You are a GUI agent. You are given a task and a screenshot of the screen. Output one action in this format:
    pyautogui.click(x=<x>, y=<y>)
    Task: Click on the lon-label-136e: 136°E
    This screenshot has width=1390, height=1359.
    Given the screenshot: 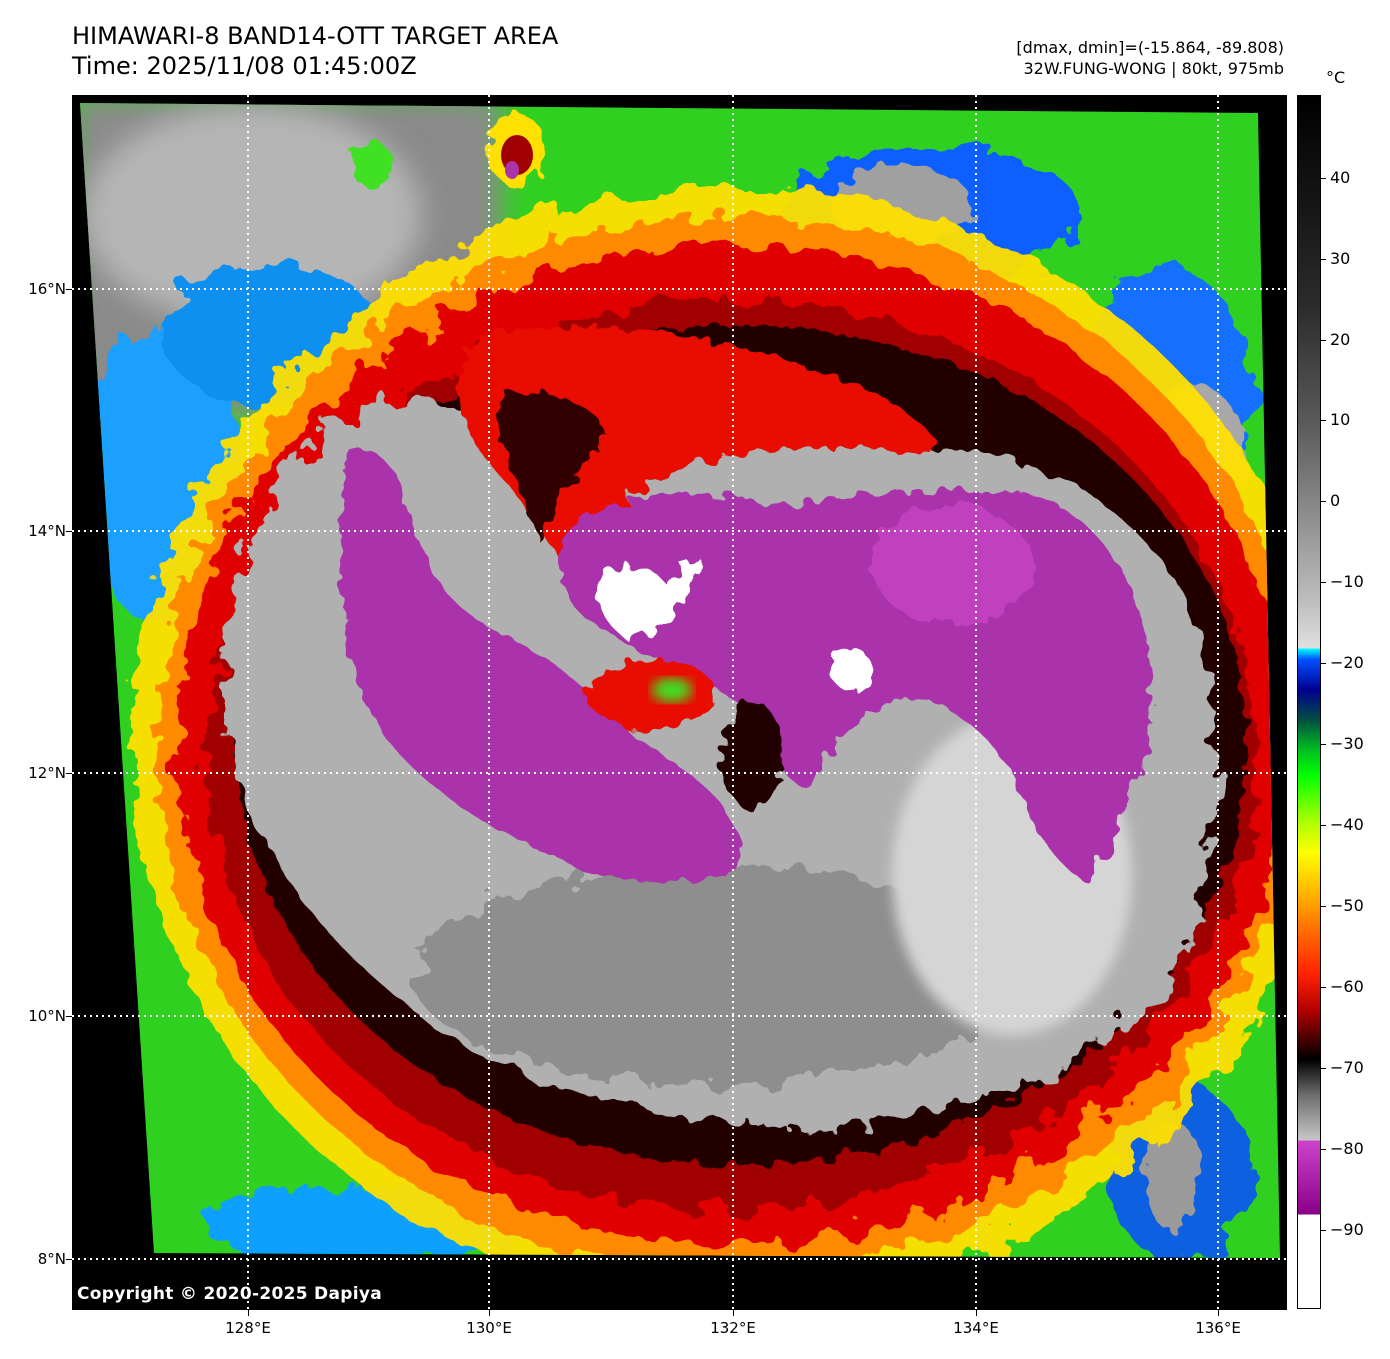 What is the action you would take?
    pyautogui.click(x=1218, y=1328)
    